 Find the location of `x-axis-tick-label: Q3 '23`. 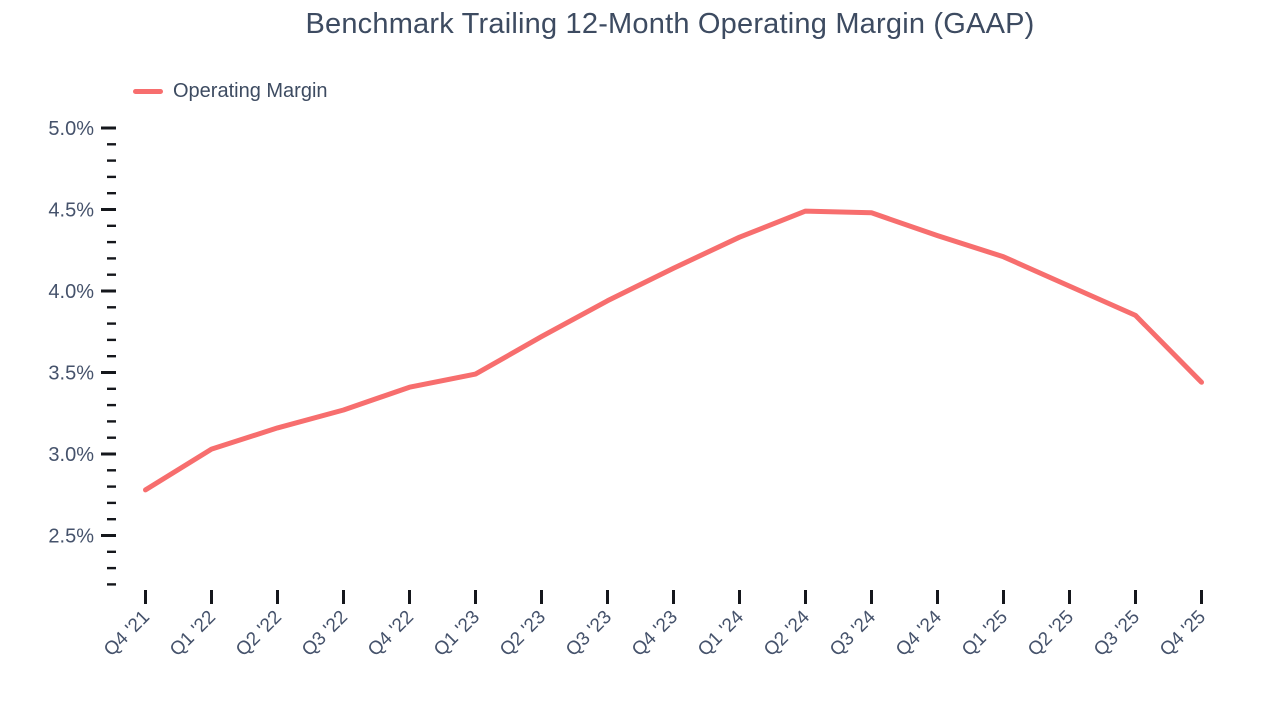

x-axis-tick-label: Q3 '23 is located at coordinates (589, 634).